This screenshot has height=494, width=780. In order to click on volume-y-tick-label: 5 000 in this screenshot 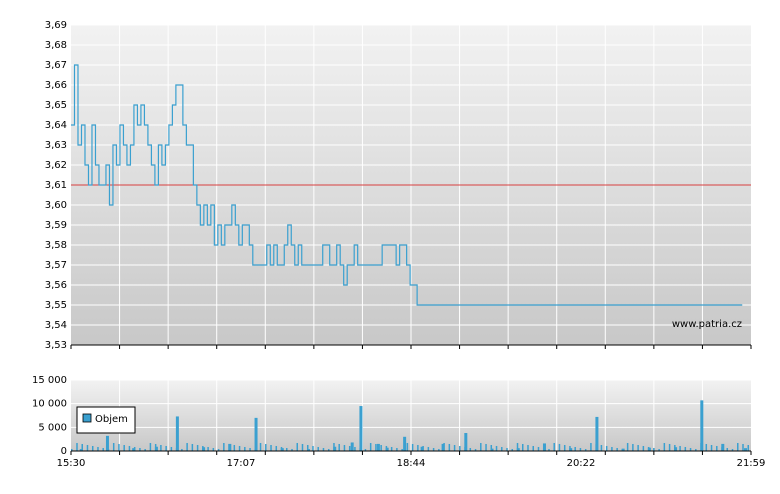, I will do `click(52, 427)`.